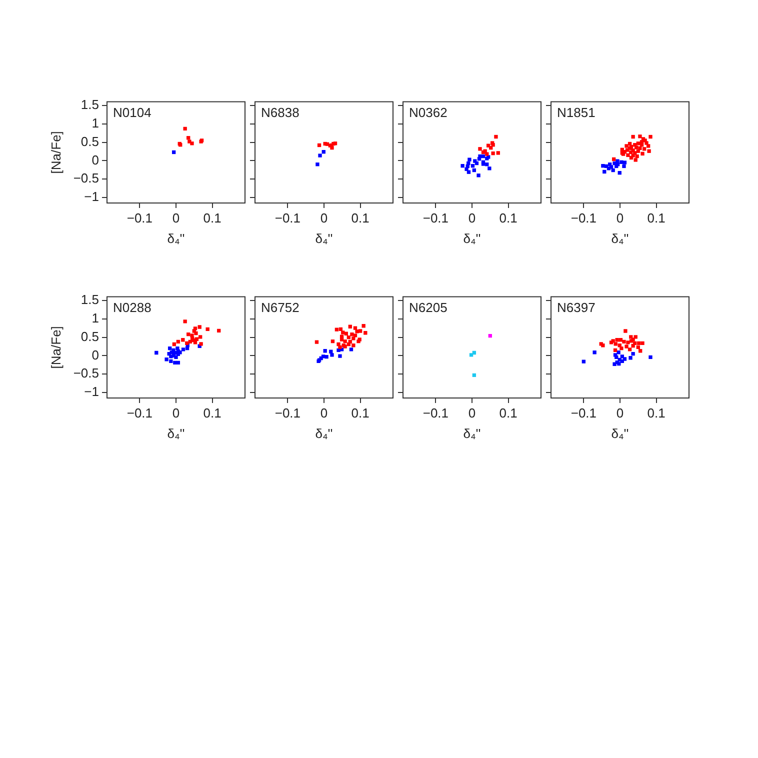 This screenshot has width=758, height=758. I want to click on chart-title: N6205, so click(428, 307).